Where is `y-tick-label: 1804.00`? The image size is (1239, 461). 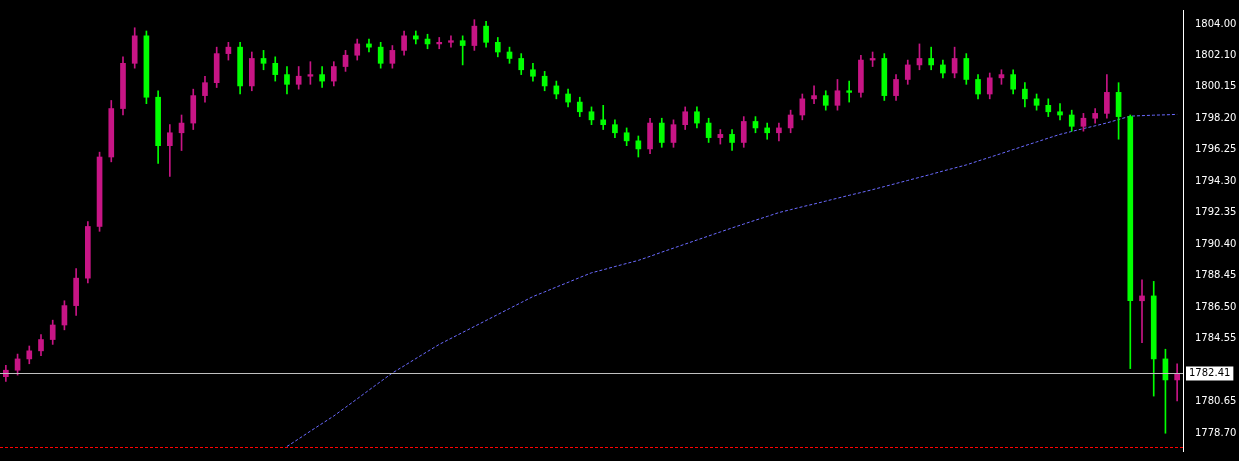 y-tick-label: 1804.00 is located at coordinates (1216, 24).